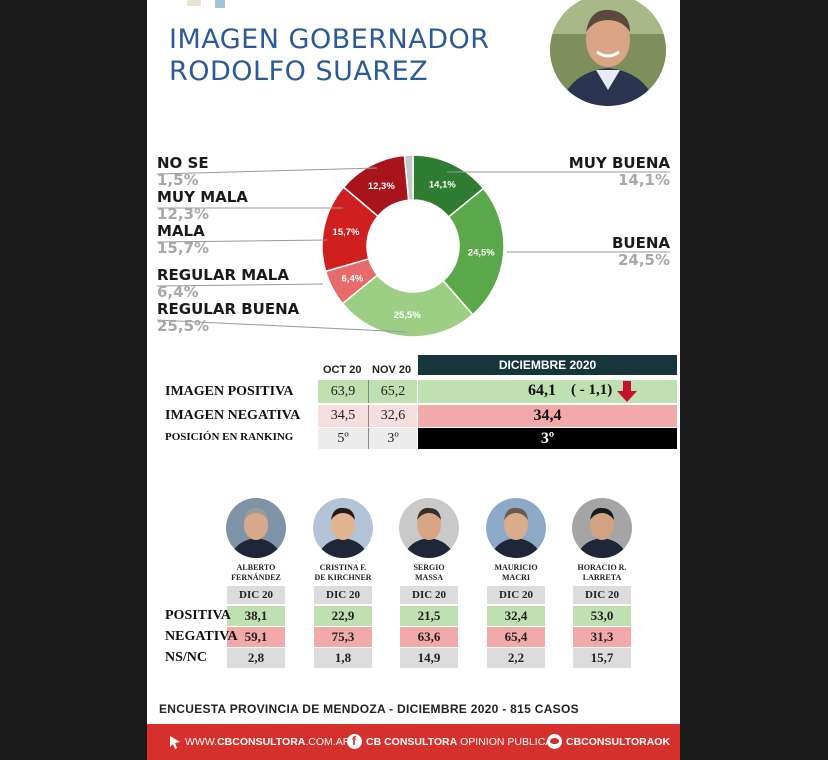 The width and height of the screenshot is (828, 760). I want to click on footer-website-link: WWW.CBCONSULTORA.COM.AR, so click(258, 742).